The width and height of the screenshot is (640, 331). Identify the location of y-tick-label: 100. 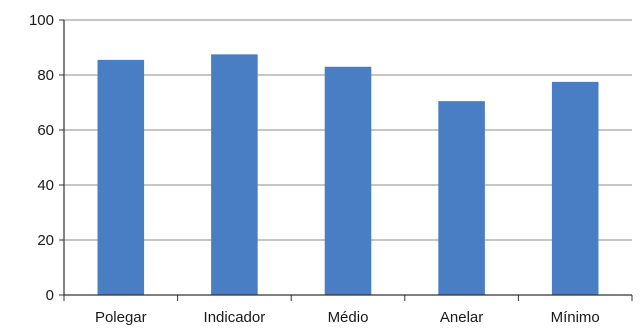
(41, 20).